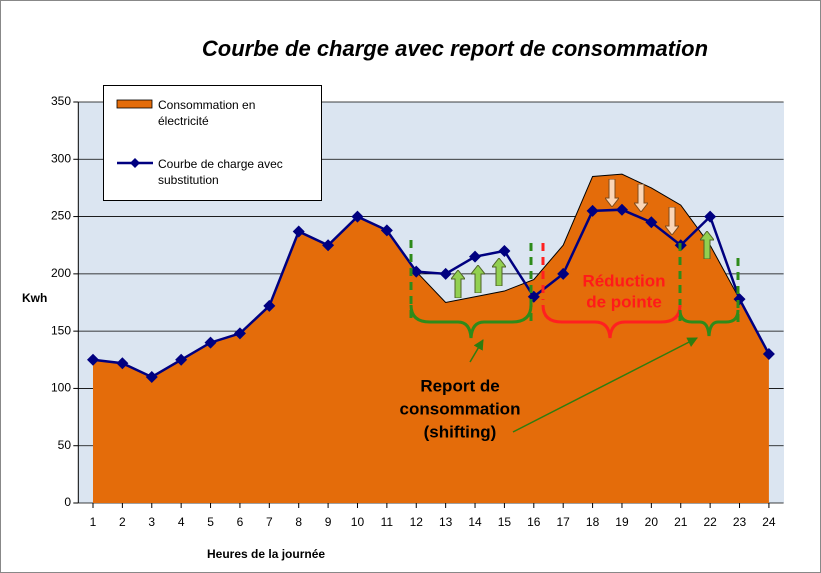 This screenshot has width=821, height=573. I want to click on x-tick-label: 20, so click(652, 522).